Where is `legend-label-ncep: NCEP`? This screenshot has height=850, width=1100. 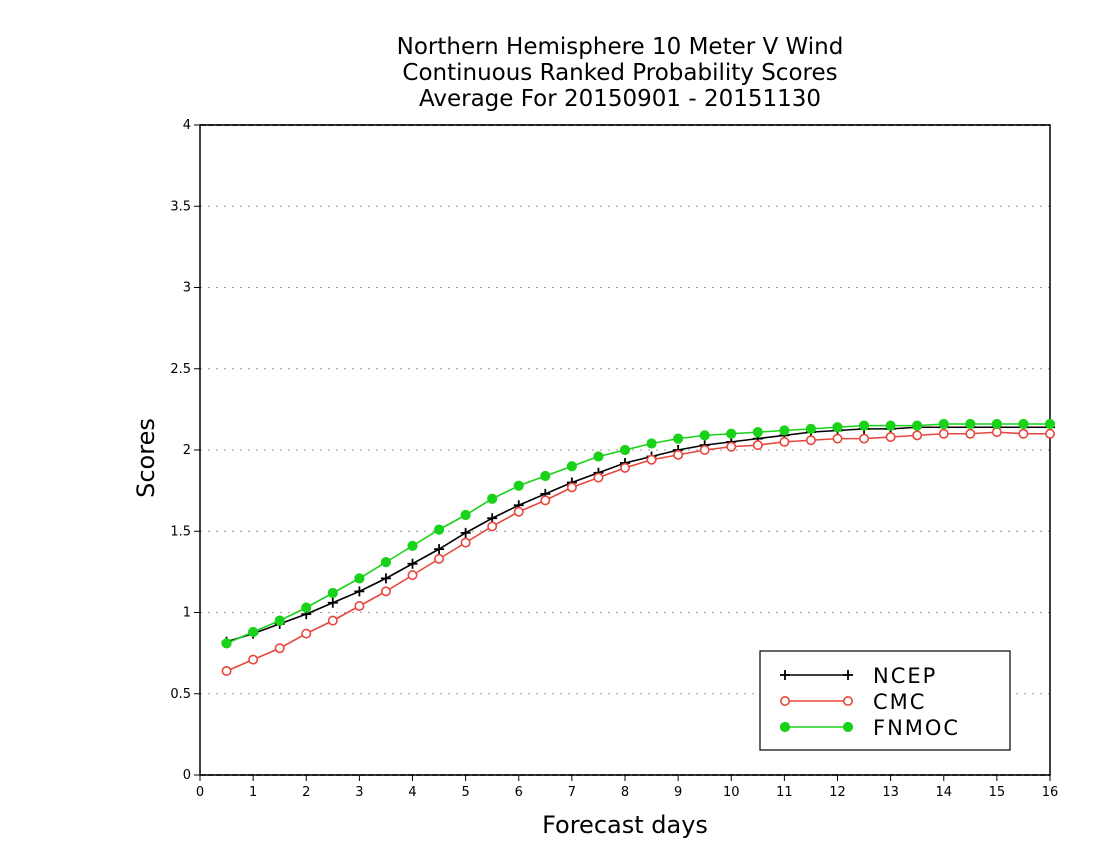
legend-label-ncep: NCEP is located at coordinates (905, 676).